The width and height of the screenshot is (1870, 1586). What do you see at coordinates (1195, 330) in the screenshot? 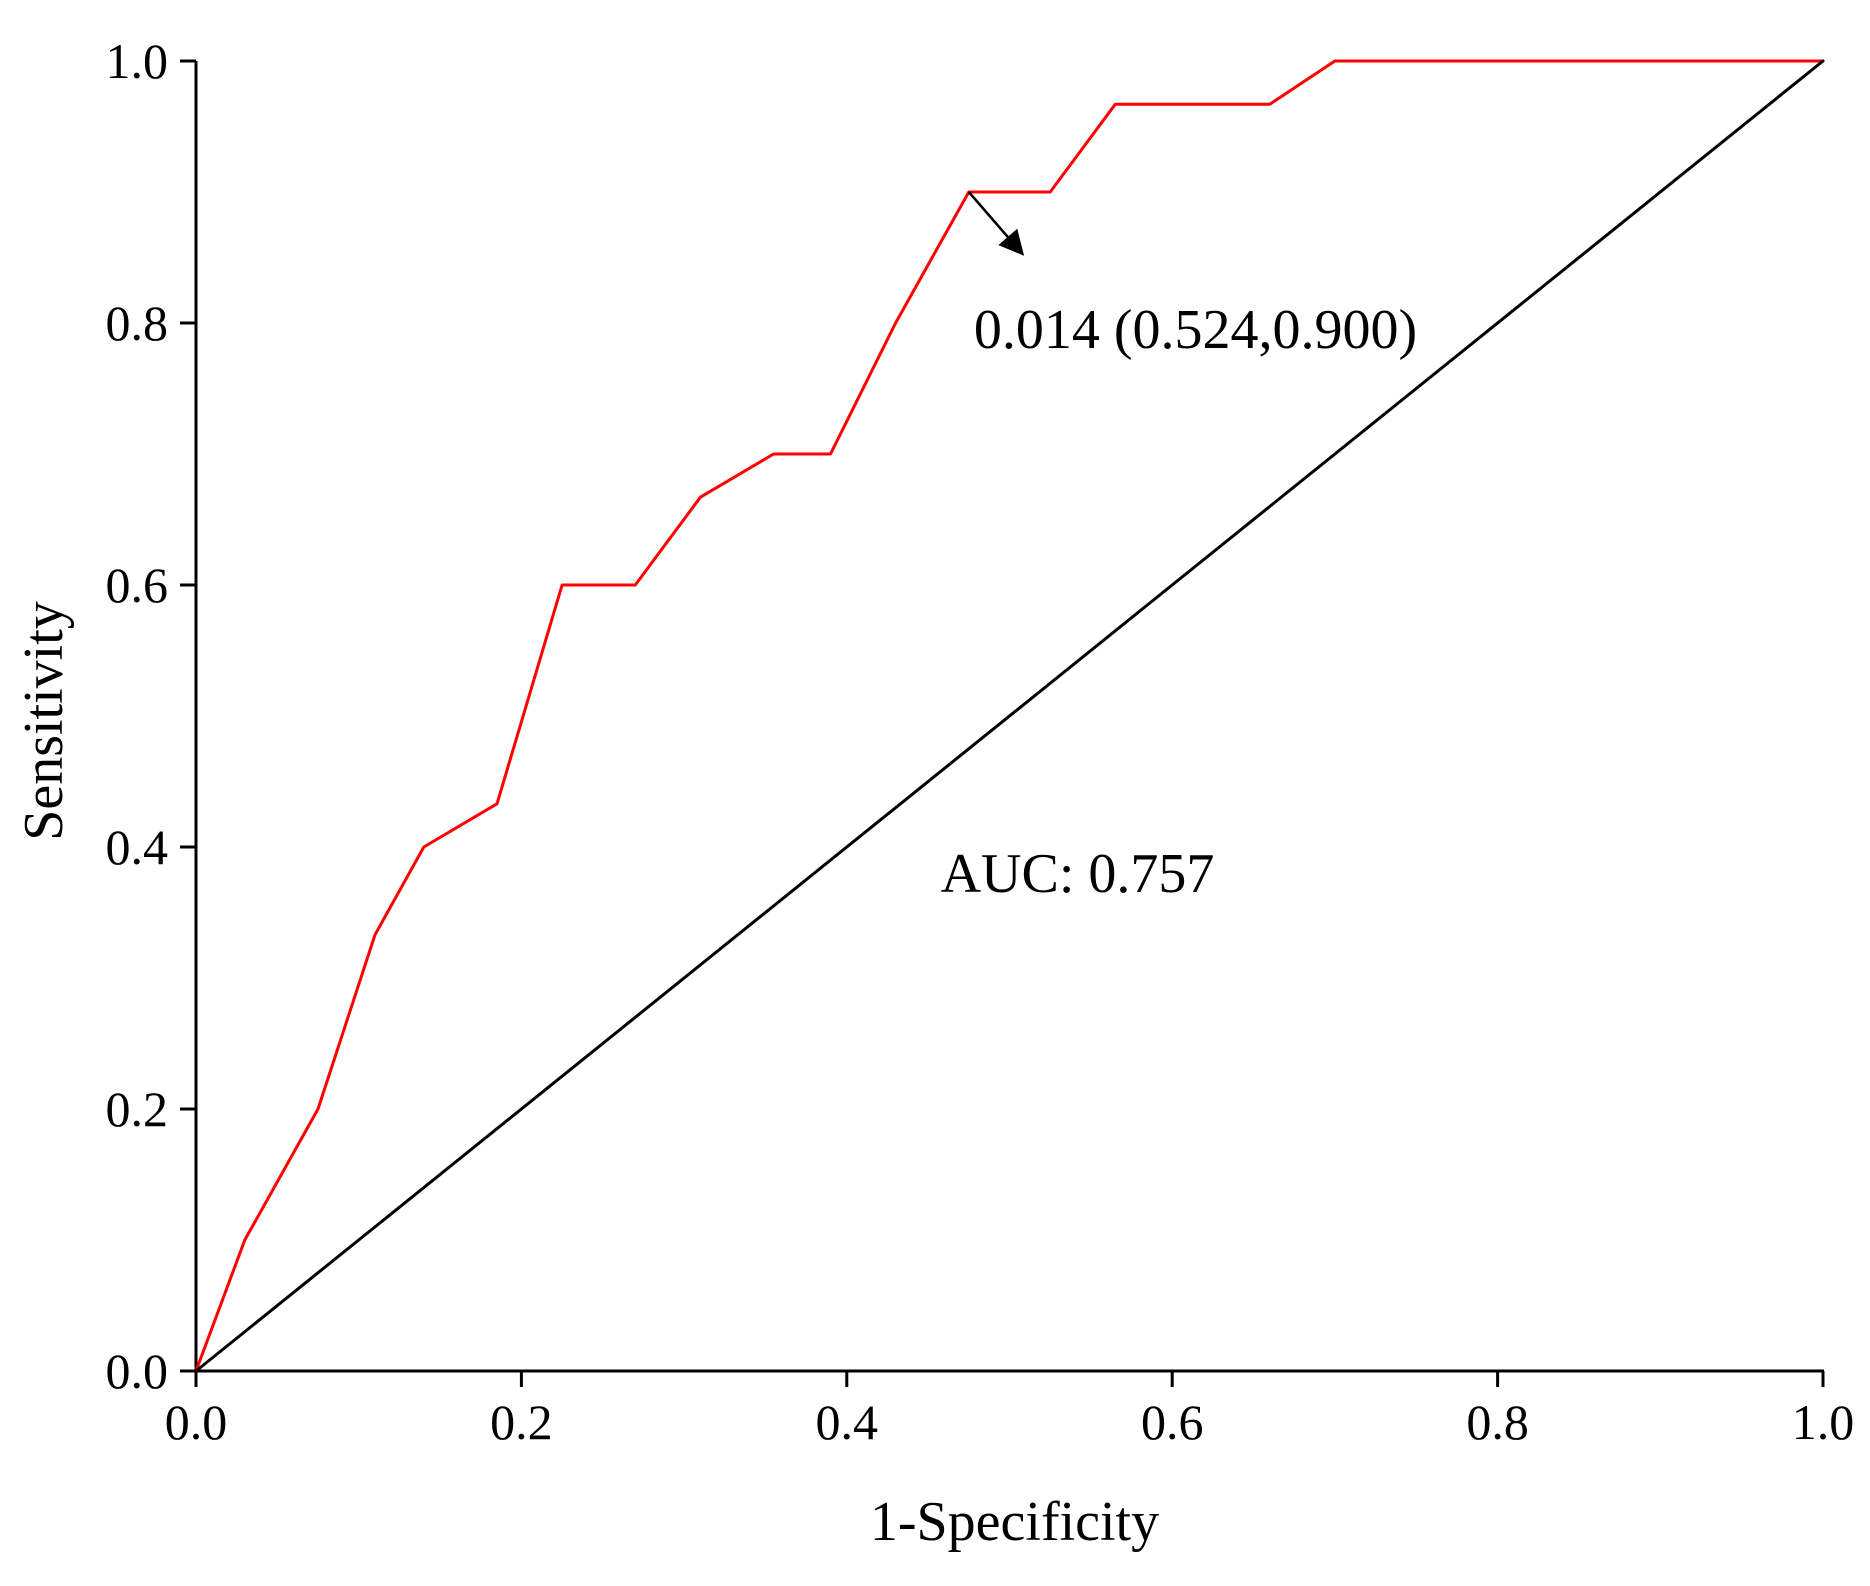
I see `cutoff-label: 0.014 (0.524,0.900)` at bounding box center [1195, 330].